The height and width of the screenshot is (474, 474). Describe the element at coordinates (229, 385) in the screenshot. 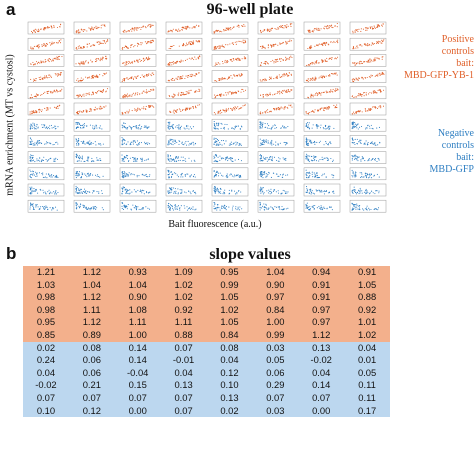

I see `slope-cell: 0.10` at that location.